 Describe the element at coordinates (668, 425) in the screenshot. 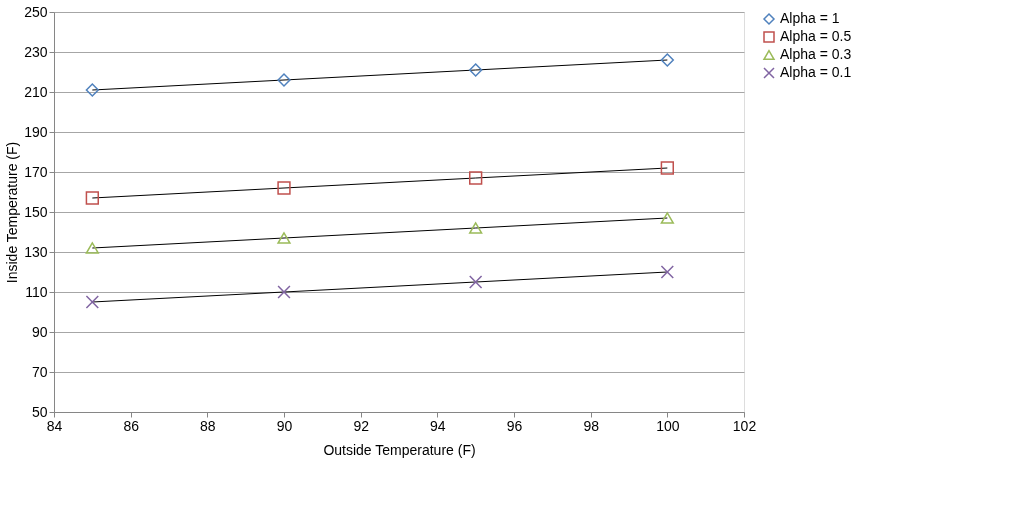

I see `x-tick-label: 100` at that location.